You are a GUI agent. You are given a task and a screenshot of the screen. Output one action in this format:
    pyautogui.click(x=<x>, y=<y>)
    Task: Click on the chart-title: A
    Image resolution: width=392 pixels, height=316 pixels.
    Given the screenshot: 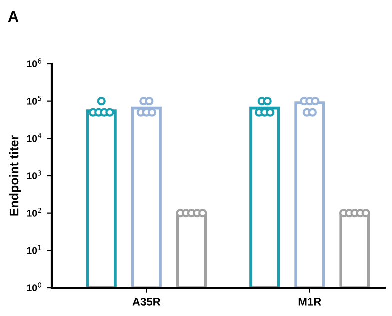 What is the action you would take?
    pyautogui.click(x=13, y=16)
    